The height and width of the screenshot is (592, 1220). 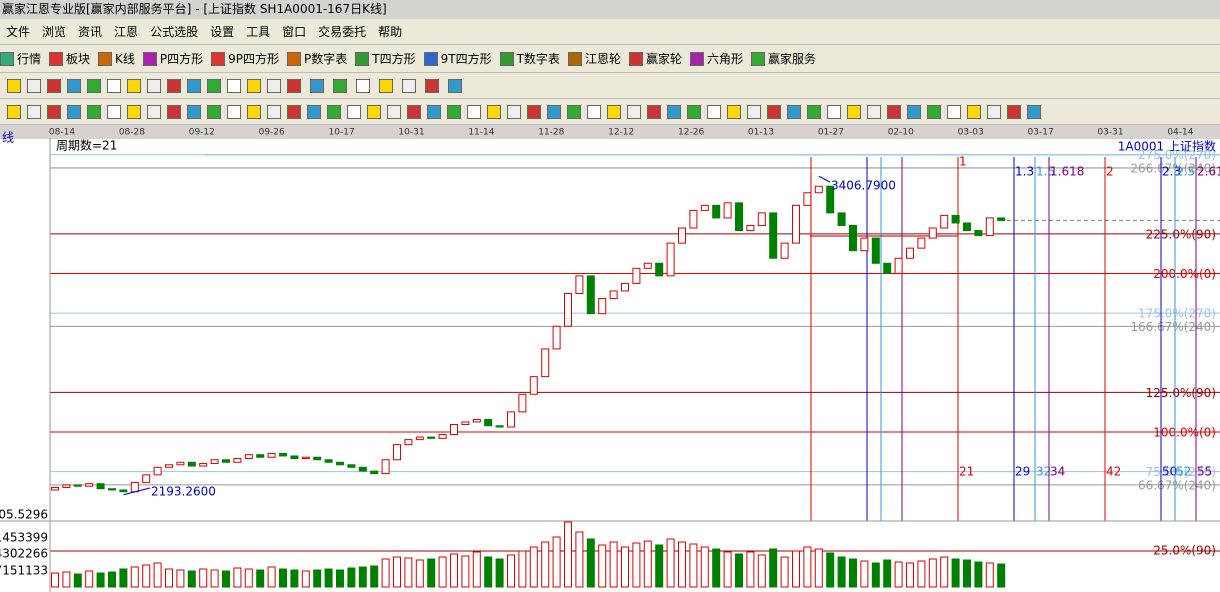 I want to click on toolbar-button: K线, so click(x=116, y=58).